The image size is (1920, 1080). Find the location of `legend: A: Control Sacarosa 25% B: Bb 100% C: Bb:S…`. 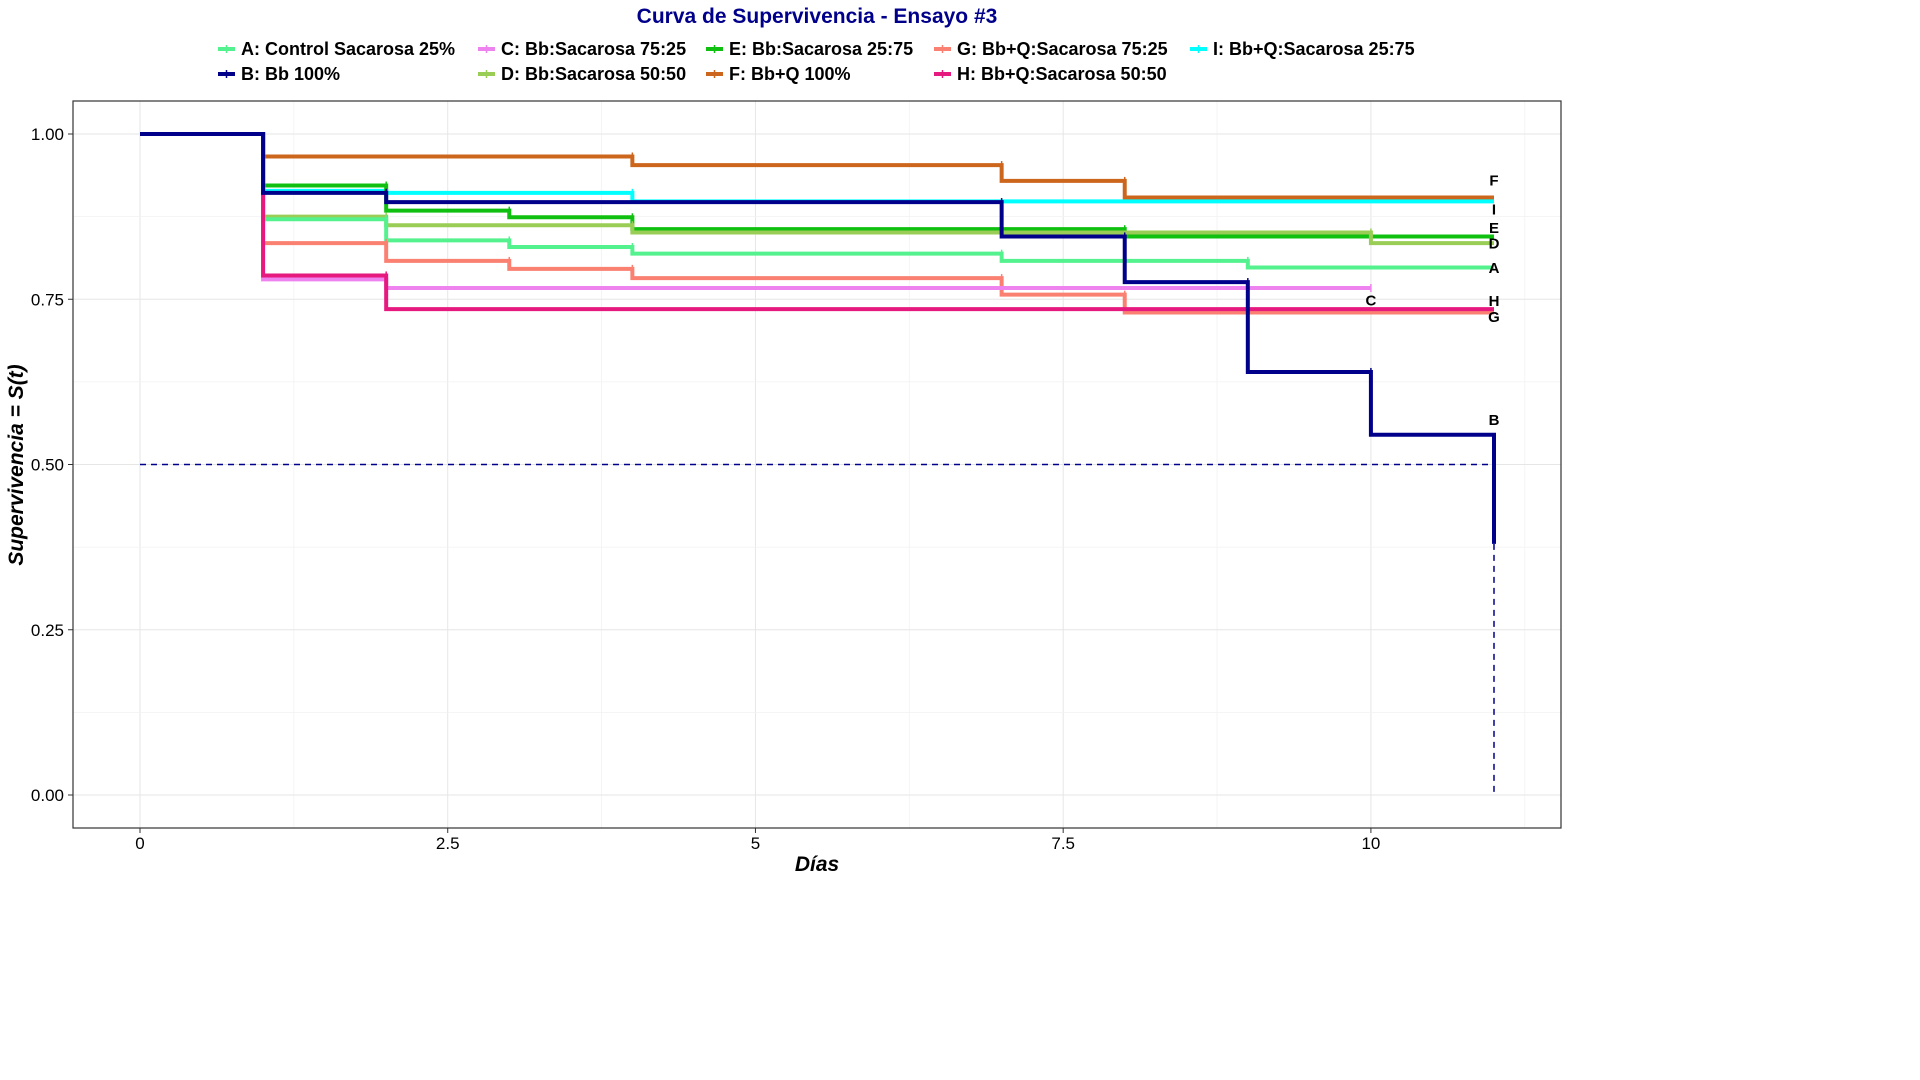

legend: A: Control Sacarosa 25% B: Bb 100% C: Bb:S… is located at coordinates (816, 61).